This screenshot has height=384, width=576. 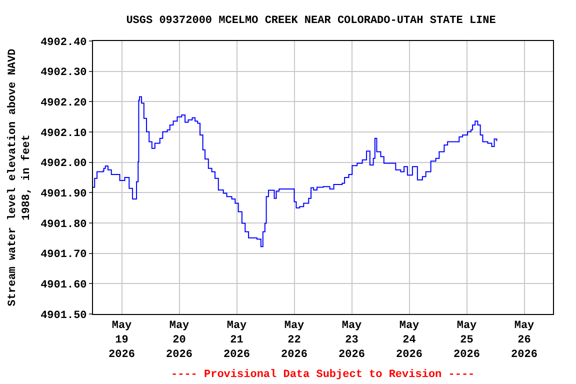 I want to click on y-tick-label: 4901.90, so click(x=63, y=194).